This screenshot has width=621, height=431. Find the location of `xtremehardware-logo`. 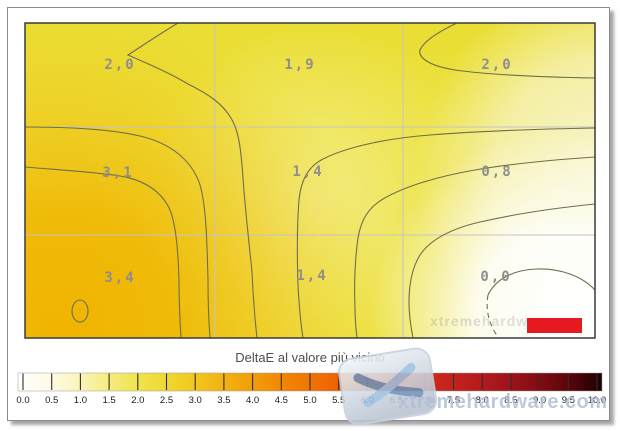

xtremehardware-logo is located at coordinates (388, 386).